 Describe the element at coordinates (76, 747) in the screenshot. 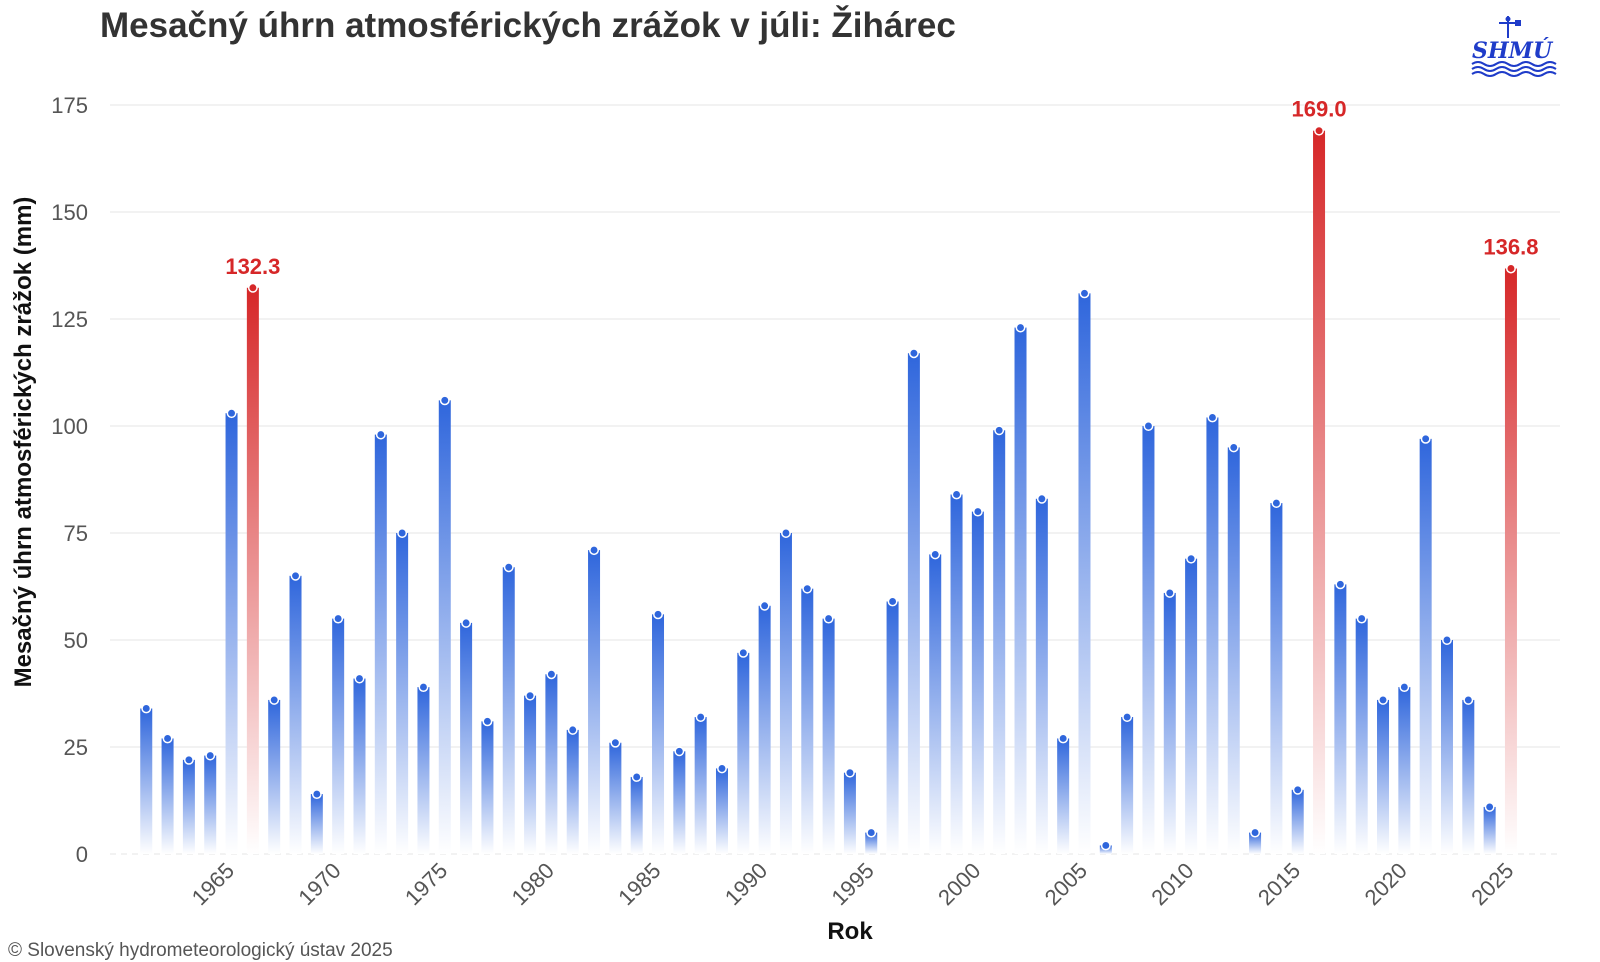

I see `y-tick-label: 25` at that location.